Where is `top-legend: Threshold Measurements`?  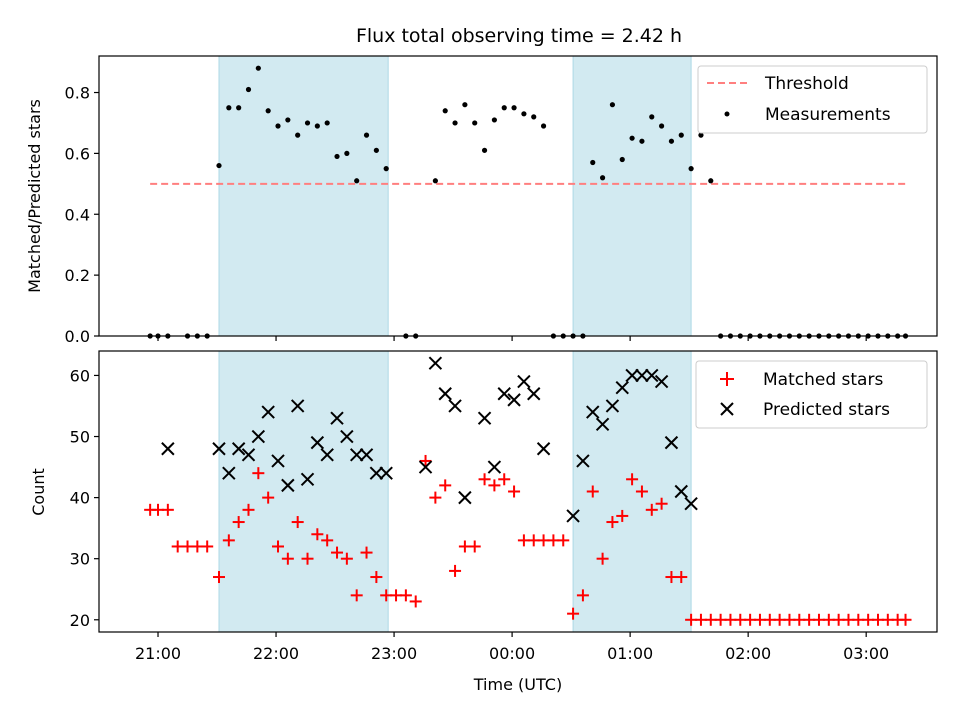
top-legend: Threshold Measurements is located at coordinates (812, 99).